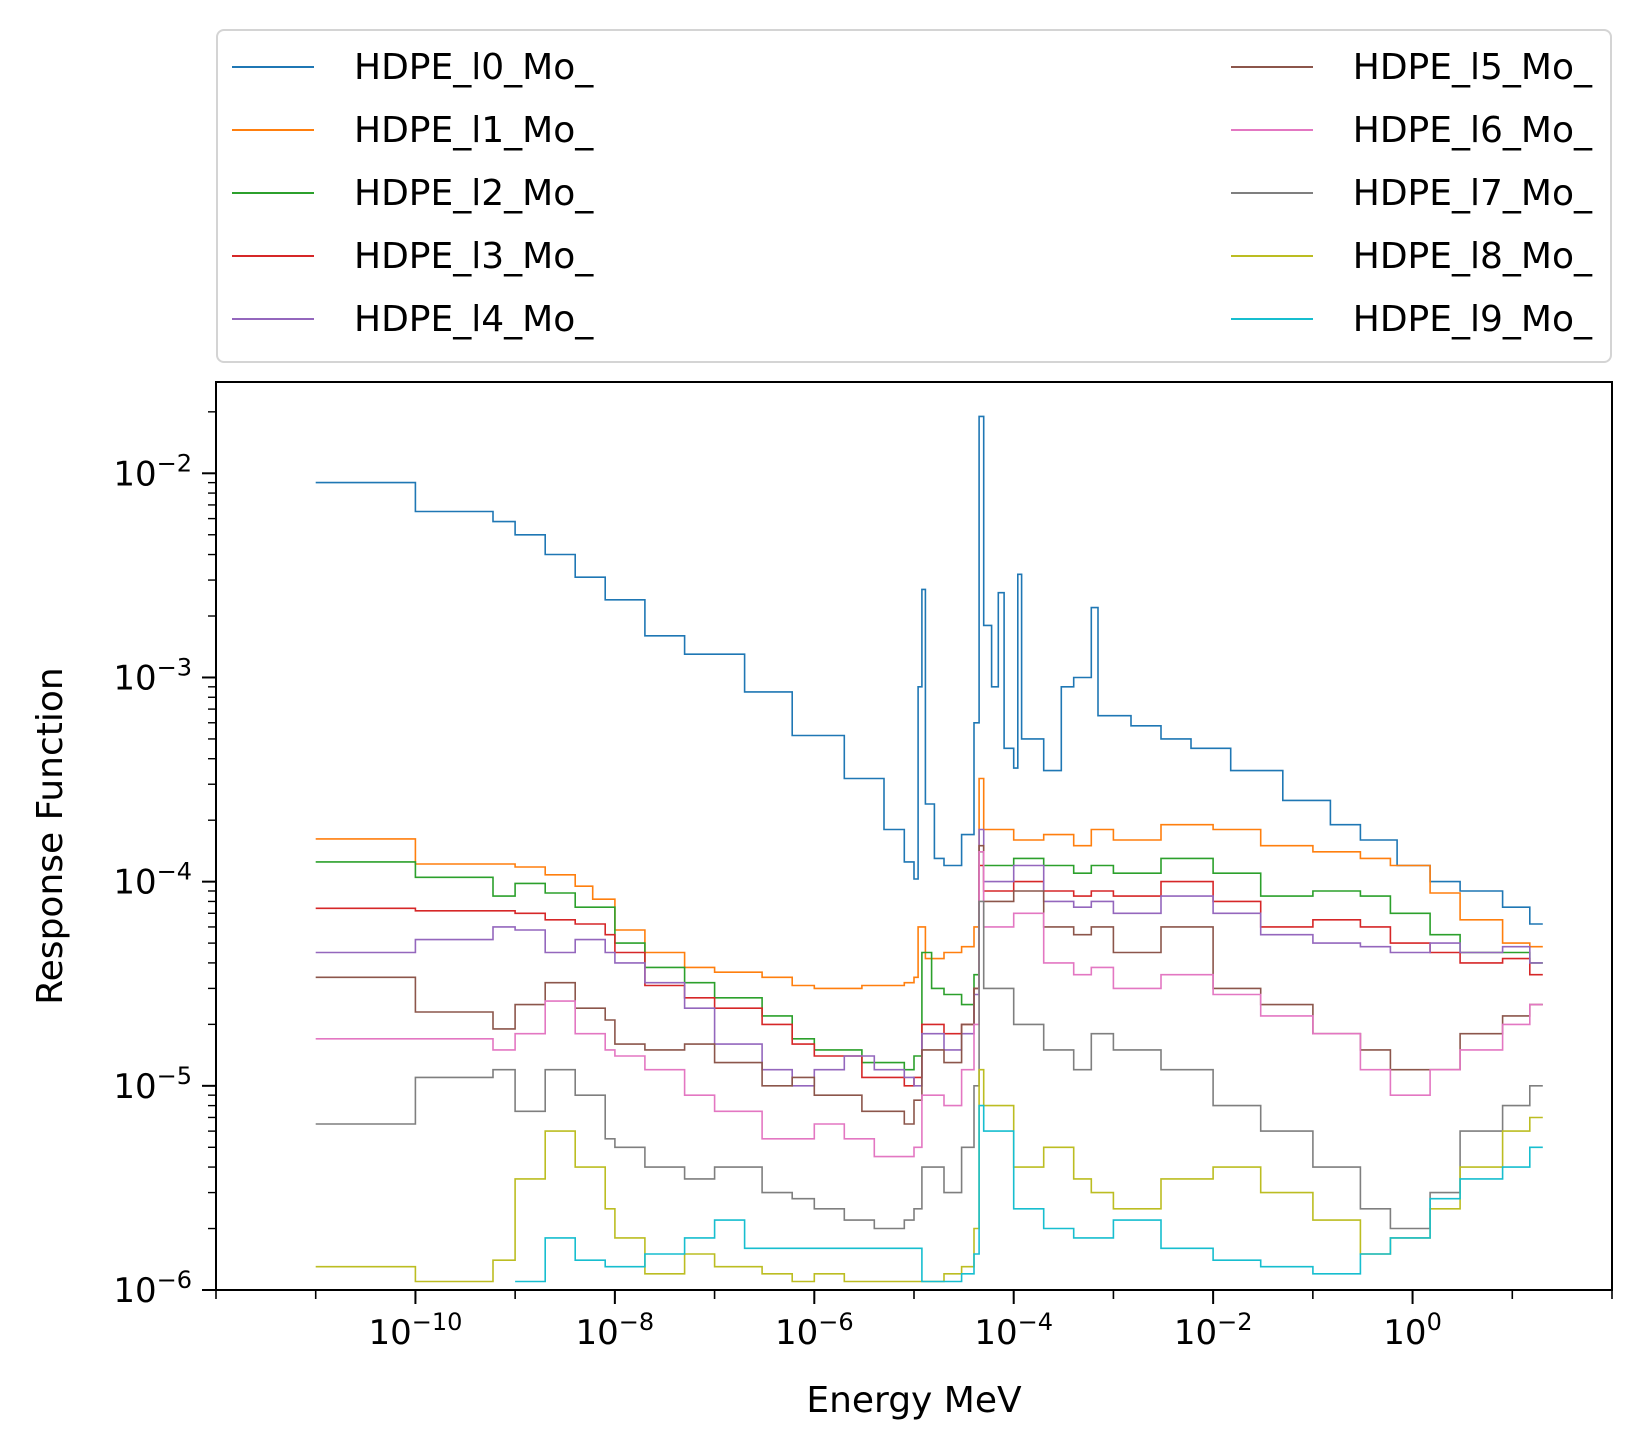  What do you see at coordinates (1213, 1330) in the screenshot?
I see `x-tick-label-4: 10⁻²` at bounding box center [1213, 1330].